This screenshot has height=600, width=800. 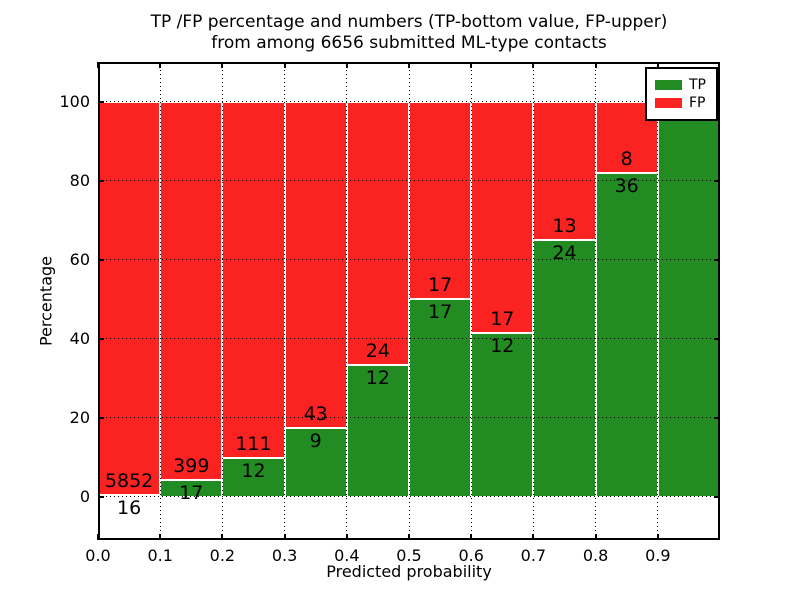 I want to click on bottom-spine, so click(x=409, y=539).